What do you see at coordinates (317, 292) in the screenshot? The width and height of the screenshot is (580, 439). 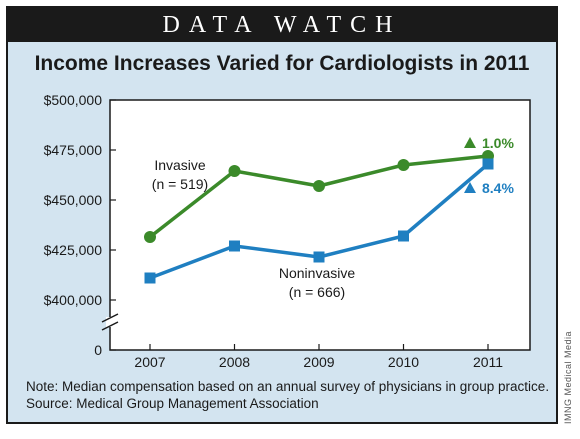 I see `series-label-noninvasive: (n = 666)` at bounding box center [317, 292].